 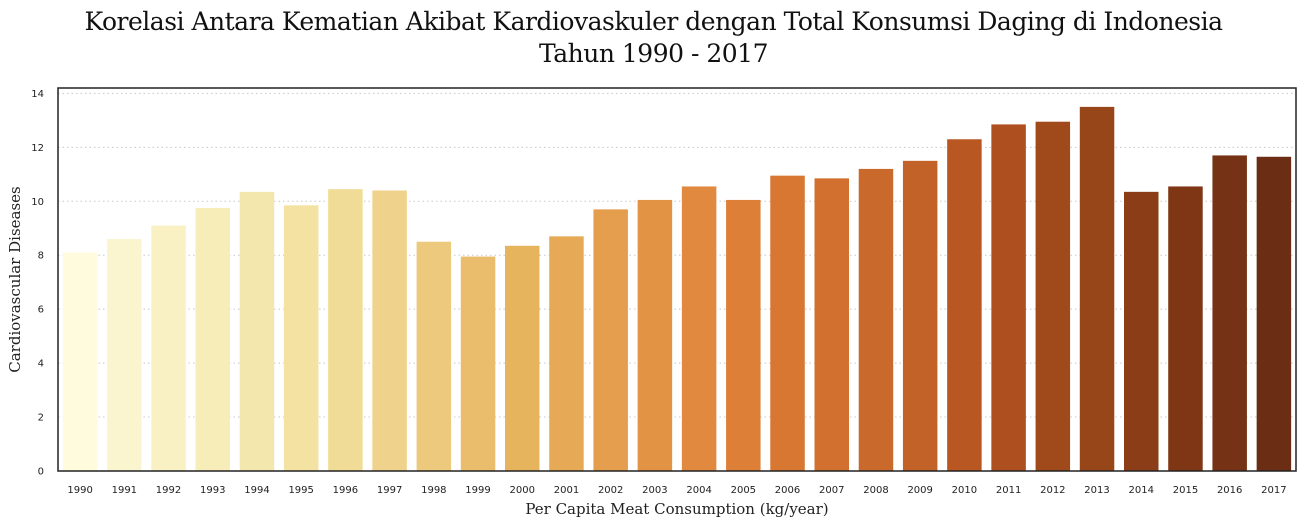 I want to click on x-tick-label: 2014, so click(x=1141, y=490).